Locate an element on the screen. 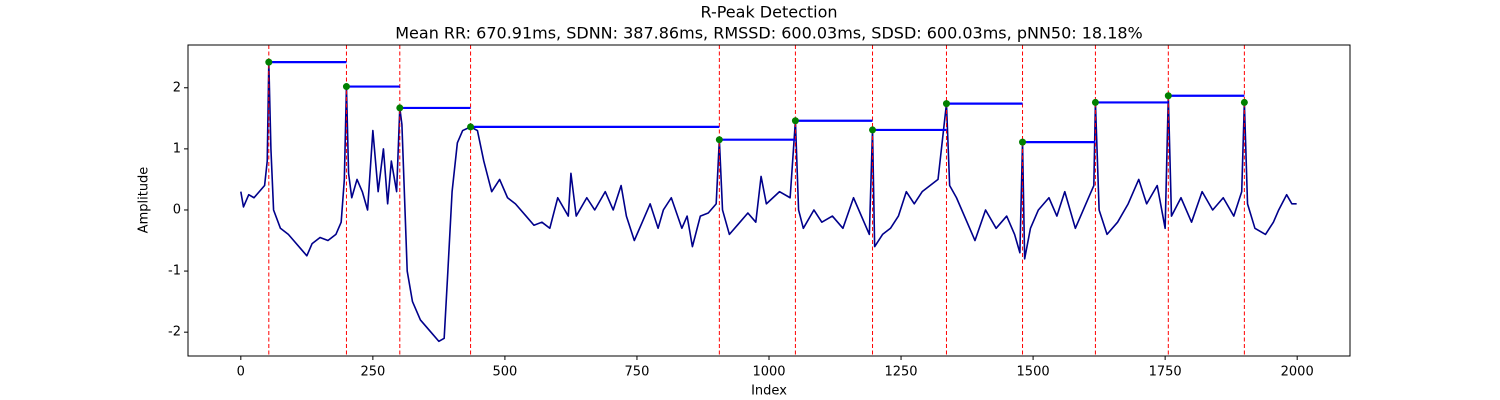 Image resolution: width=1500 pixels, height=400 pixels. x-tick-label: 750 is located at coordinates (637, 372).